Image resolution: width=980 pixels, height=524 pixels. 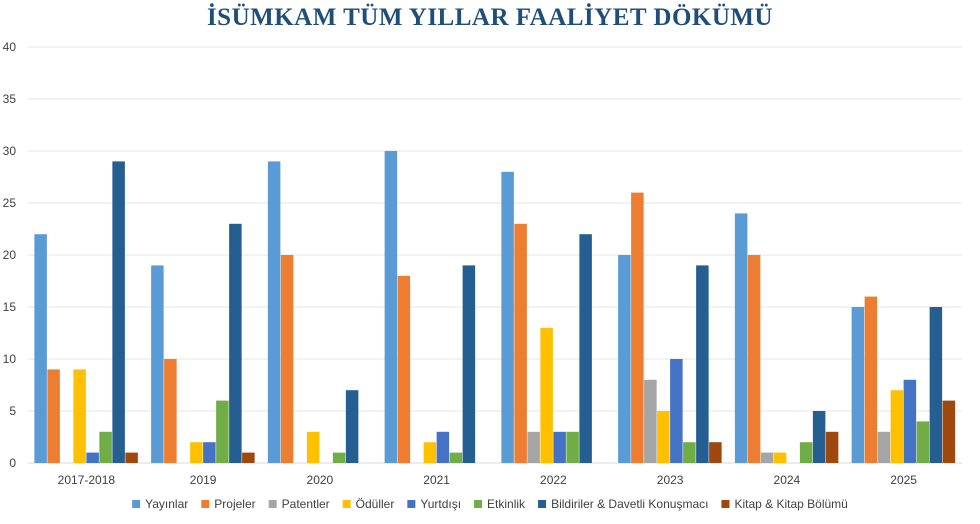 What do you see at coordinates (10, 203) in the screenshot?
I see `y-tick-label: 25` at bounding box center [10, 203].